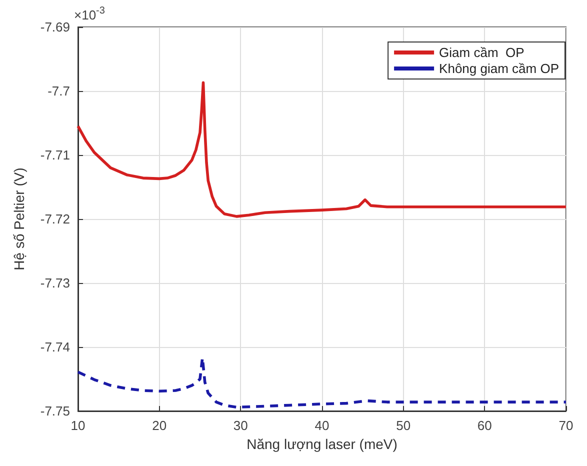  I want to click on x-axis-title: Năng lượng laser (meV), so click(322, 444).